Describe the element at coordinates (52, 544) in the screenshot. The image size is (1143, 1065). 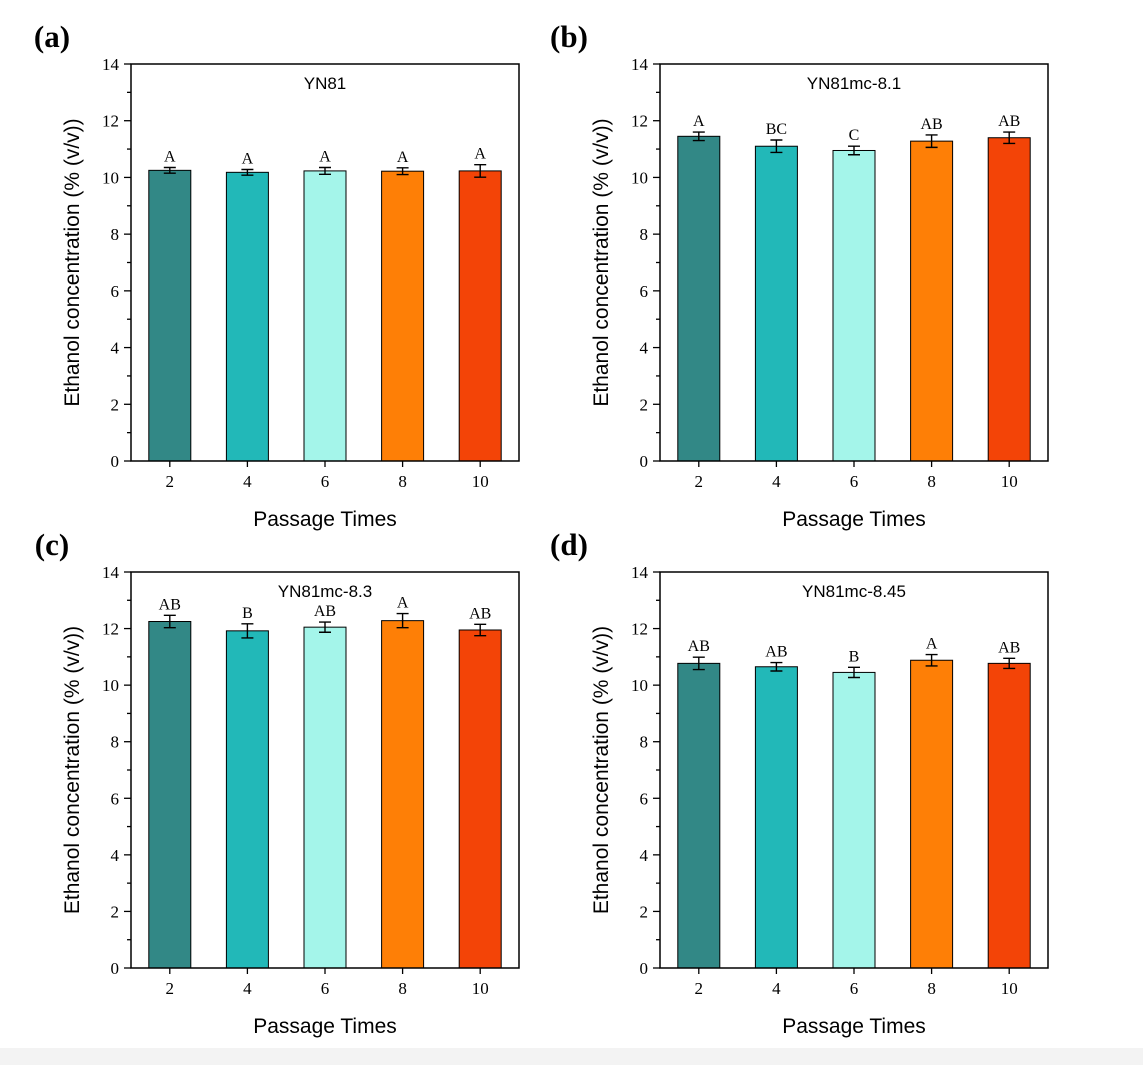
I see `panel-letter: (c)` at that location.